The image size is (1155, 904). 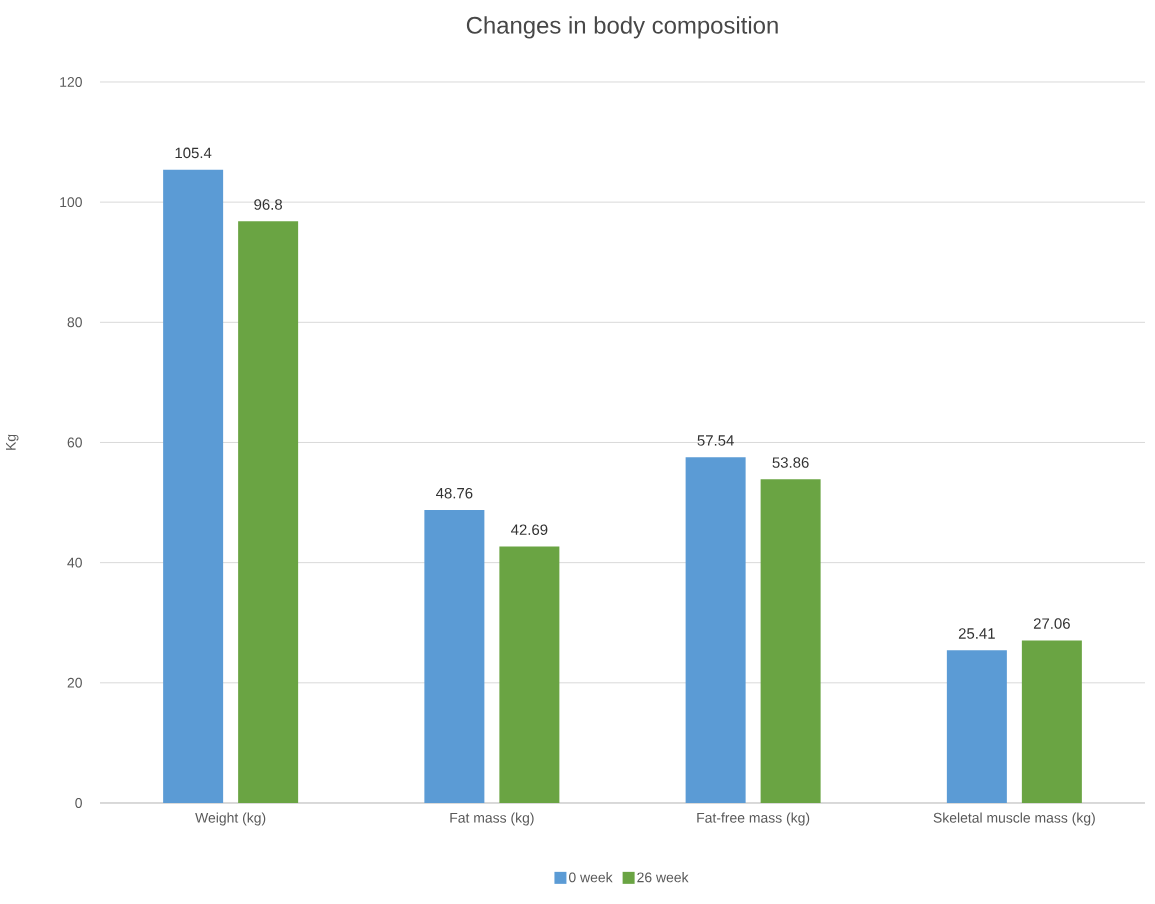 What do you see at coordinates (529, 529) in the screenshot?
I see `data-label: 42.69` at bounding box center [529, 529].